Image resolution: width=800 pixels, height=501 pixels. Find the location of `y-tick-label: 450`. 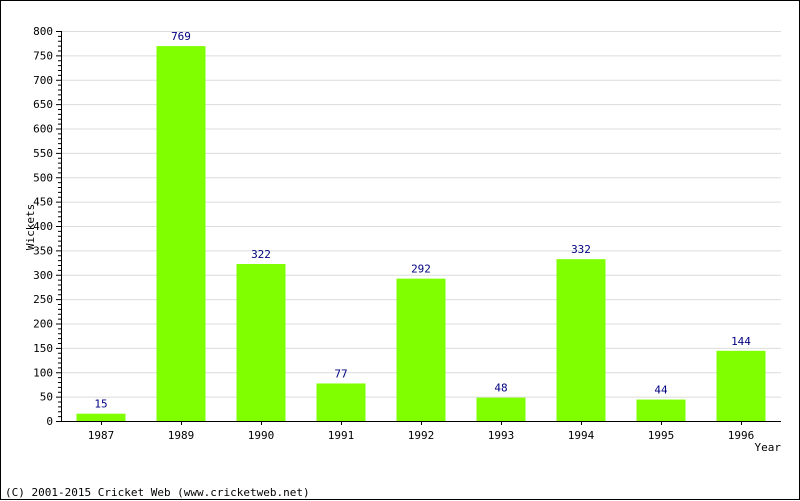

y-tick-label: 450 is located at coordinates (43, 202).